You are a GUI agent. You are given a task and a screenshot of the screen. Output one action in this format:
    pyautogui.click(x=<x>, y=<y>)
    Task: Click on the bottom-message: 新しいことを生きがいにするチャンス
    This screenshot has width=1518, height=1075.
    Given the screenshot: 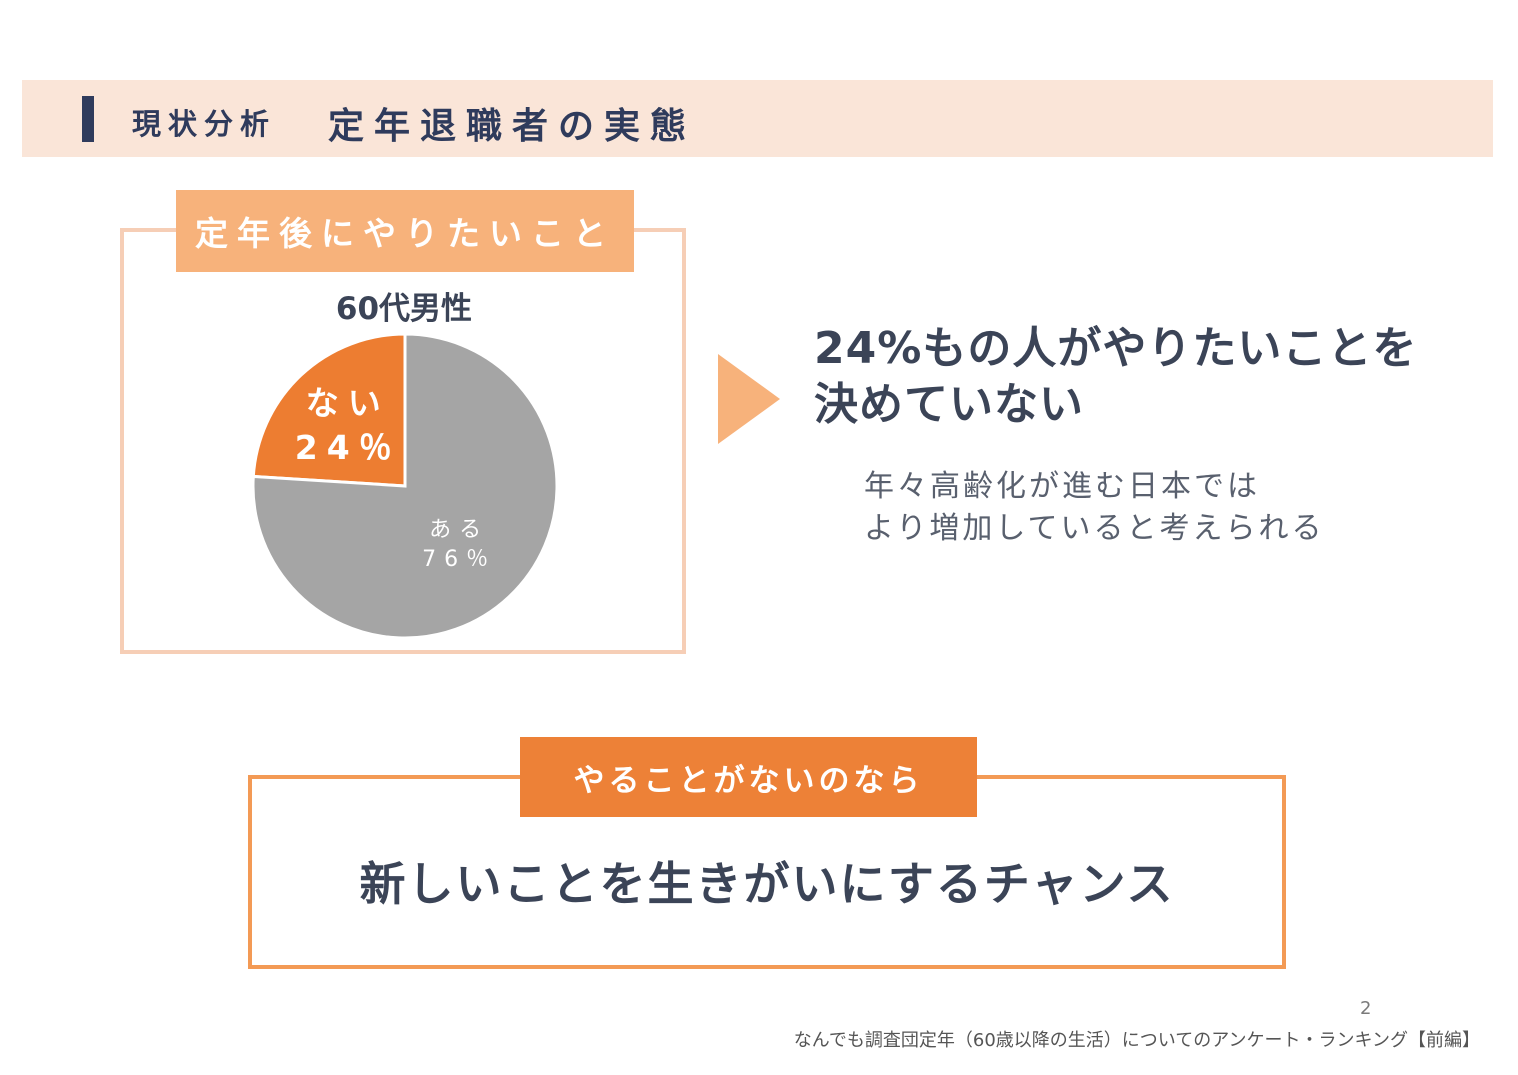 What is the action you would take?
    pyautogui.click(x=767, y=884)
    